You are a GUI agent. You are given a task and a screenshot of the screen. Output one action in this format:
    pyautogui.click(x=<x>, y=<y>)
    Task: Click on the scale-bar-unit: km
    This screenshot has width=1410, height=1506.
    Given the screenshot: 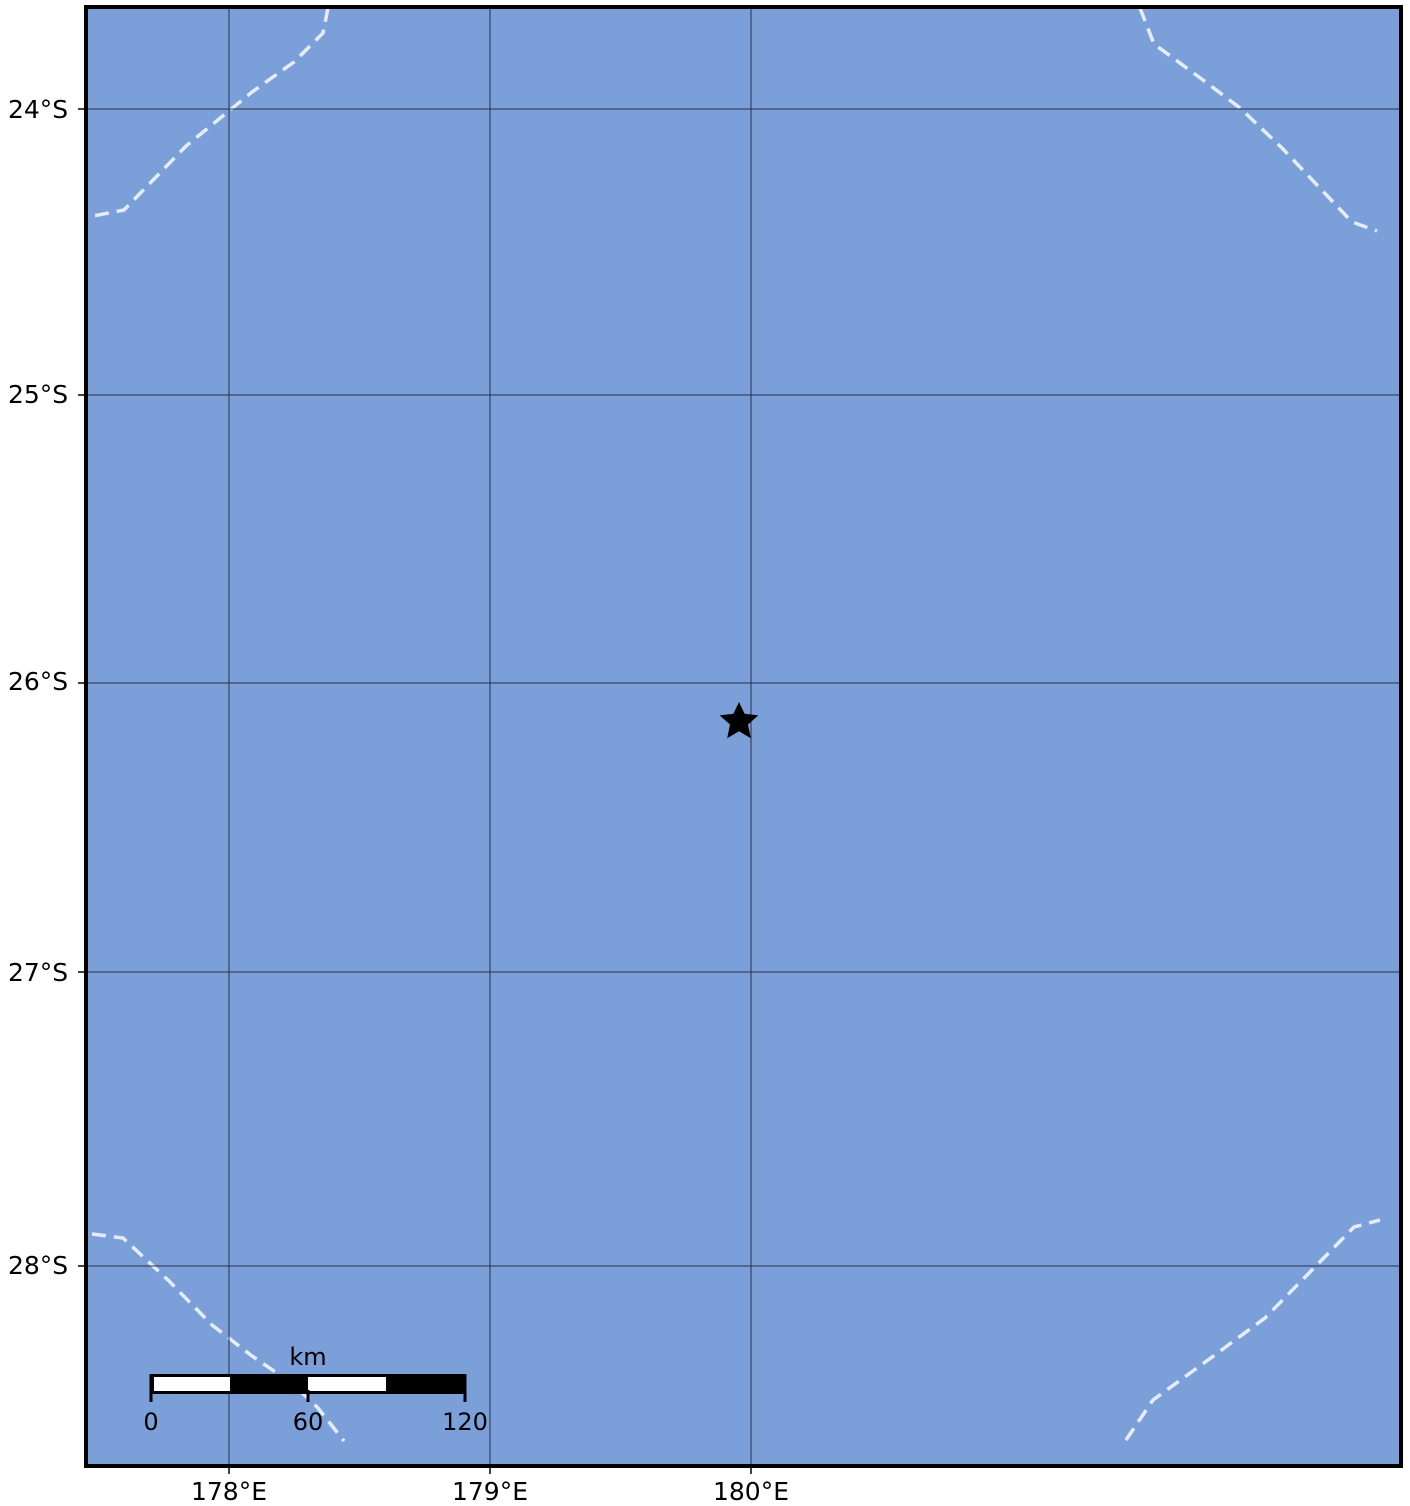 What is the action you would take?
    pyautogui.click(x=307, y=1357)
    